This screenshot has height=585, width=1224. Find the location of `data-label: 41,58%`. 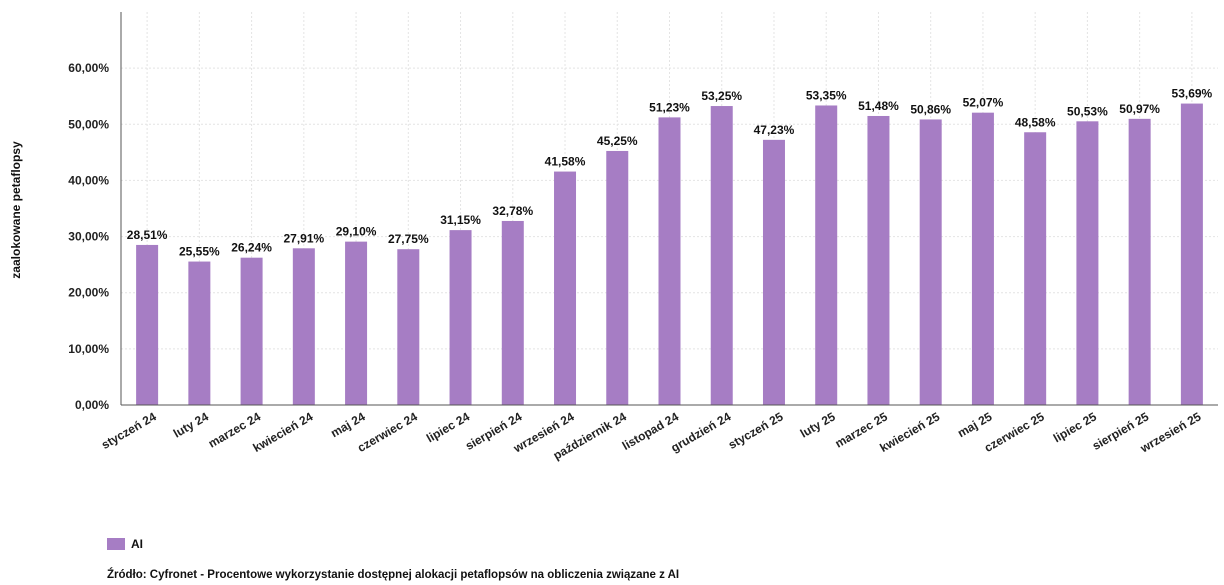

data-label: 41,58% is located at coordinates (565, 162).